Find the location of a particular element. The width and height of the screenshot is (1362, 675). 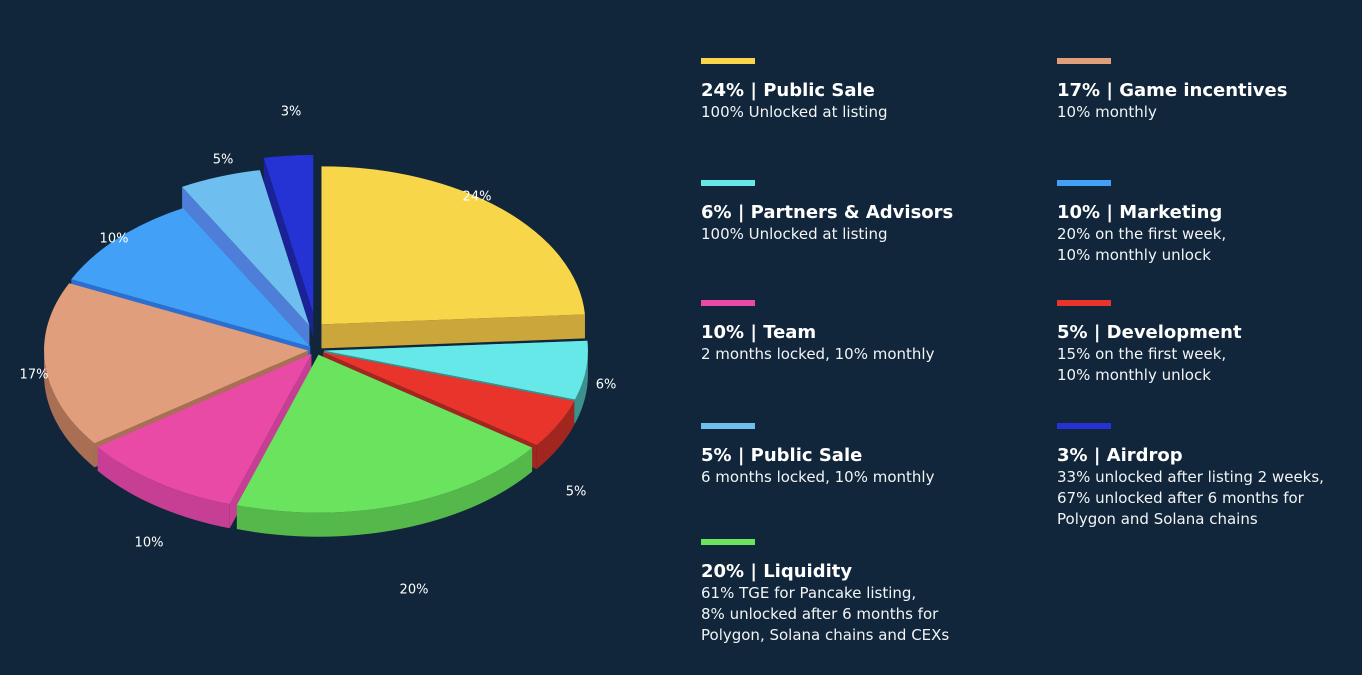

legend-description-line: 6 months locked, 10% monthly is located at coordinates (818, 477).